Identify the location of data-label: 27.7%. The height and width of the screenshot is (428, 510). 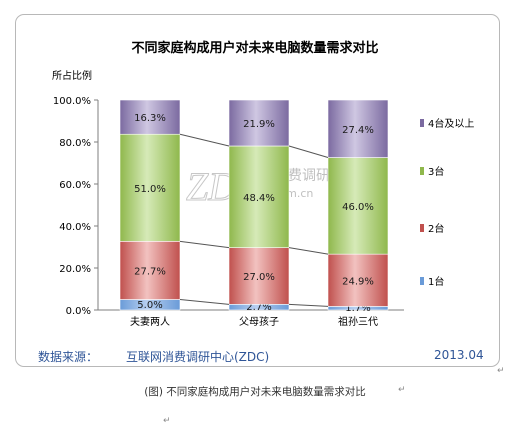
(150, 271).